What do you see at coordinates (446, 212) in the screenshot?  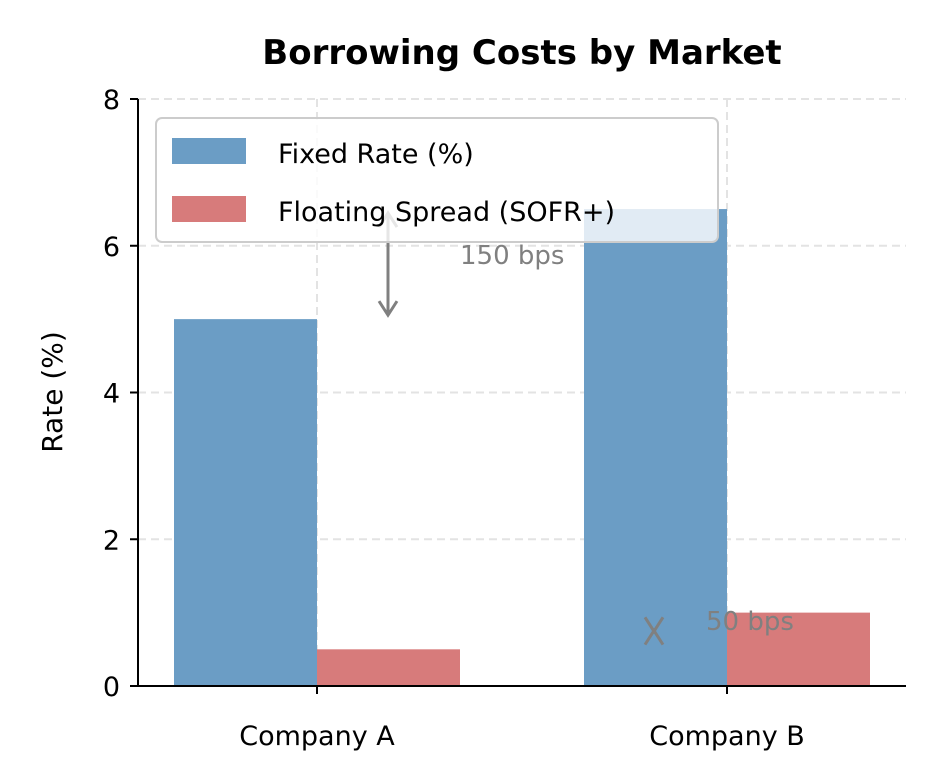 I see `legend-label-floating: Floating Spread (SOFR+)` at bounding box center [446, 212].